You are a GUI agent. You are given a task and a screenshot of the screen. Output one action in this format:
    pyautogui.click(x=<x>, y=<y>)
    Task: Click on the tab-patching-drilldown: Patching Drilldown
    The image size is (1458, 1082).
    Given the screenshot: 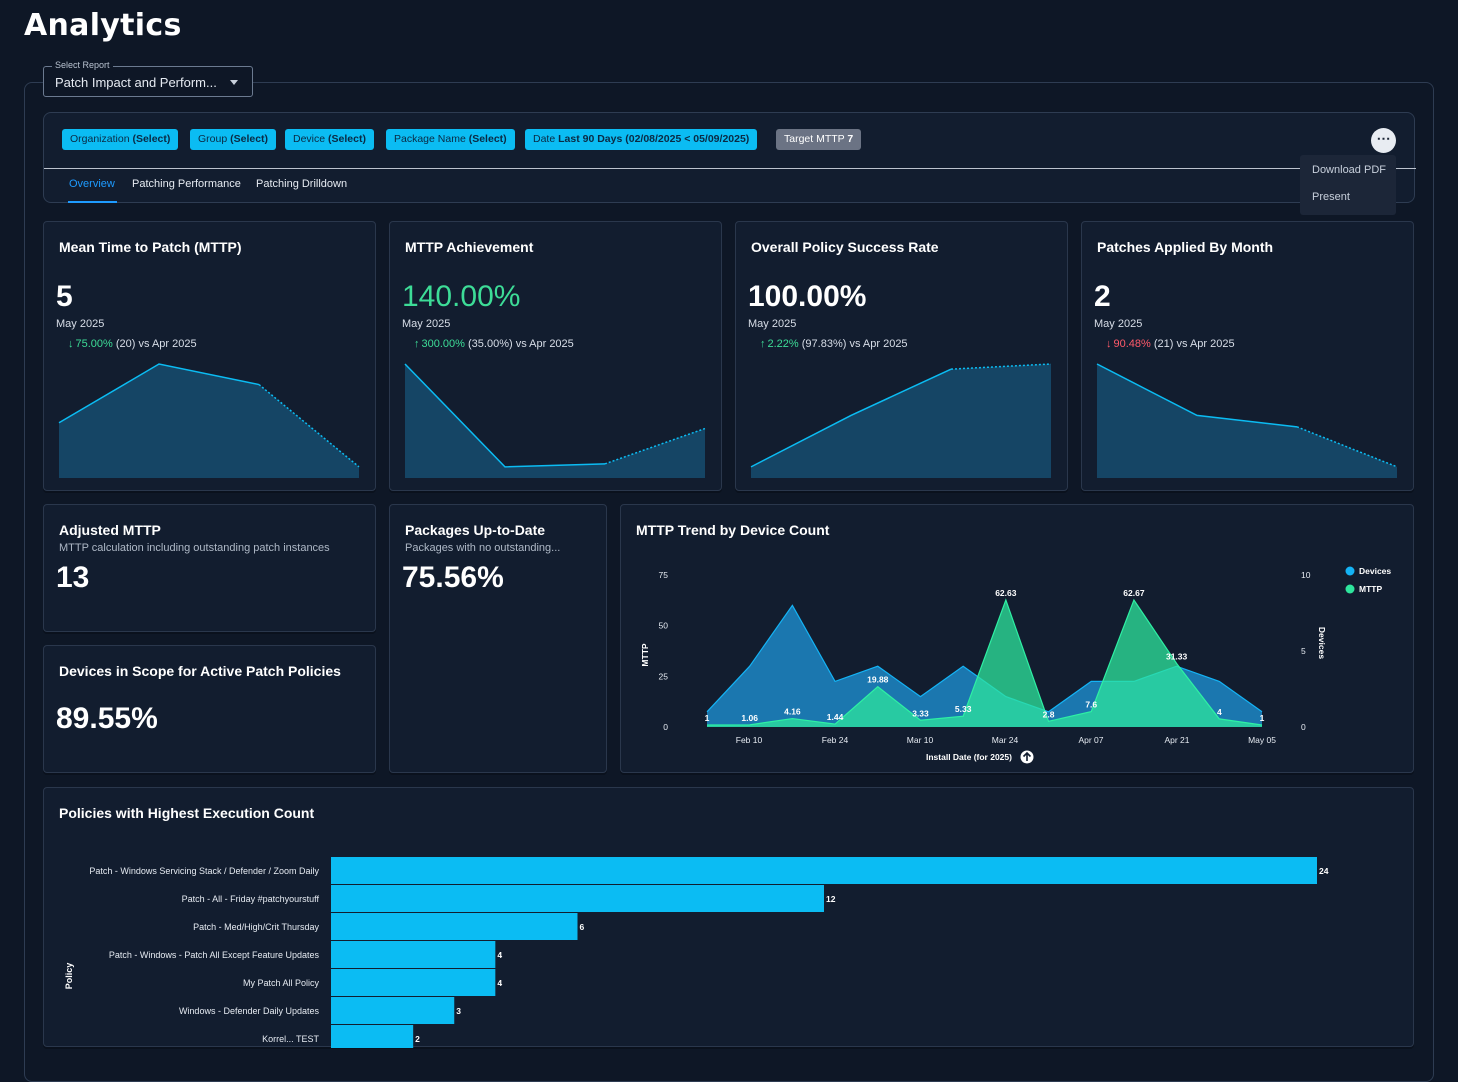 What is the action you would take?
    pyautogui.click(x=302, y=184)
    